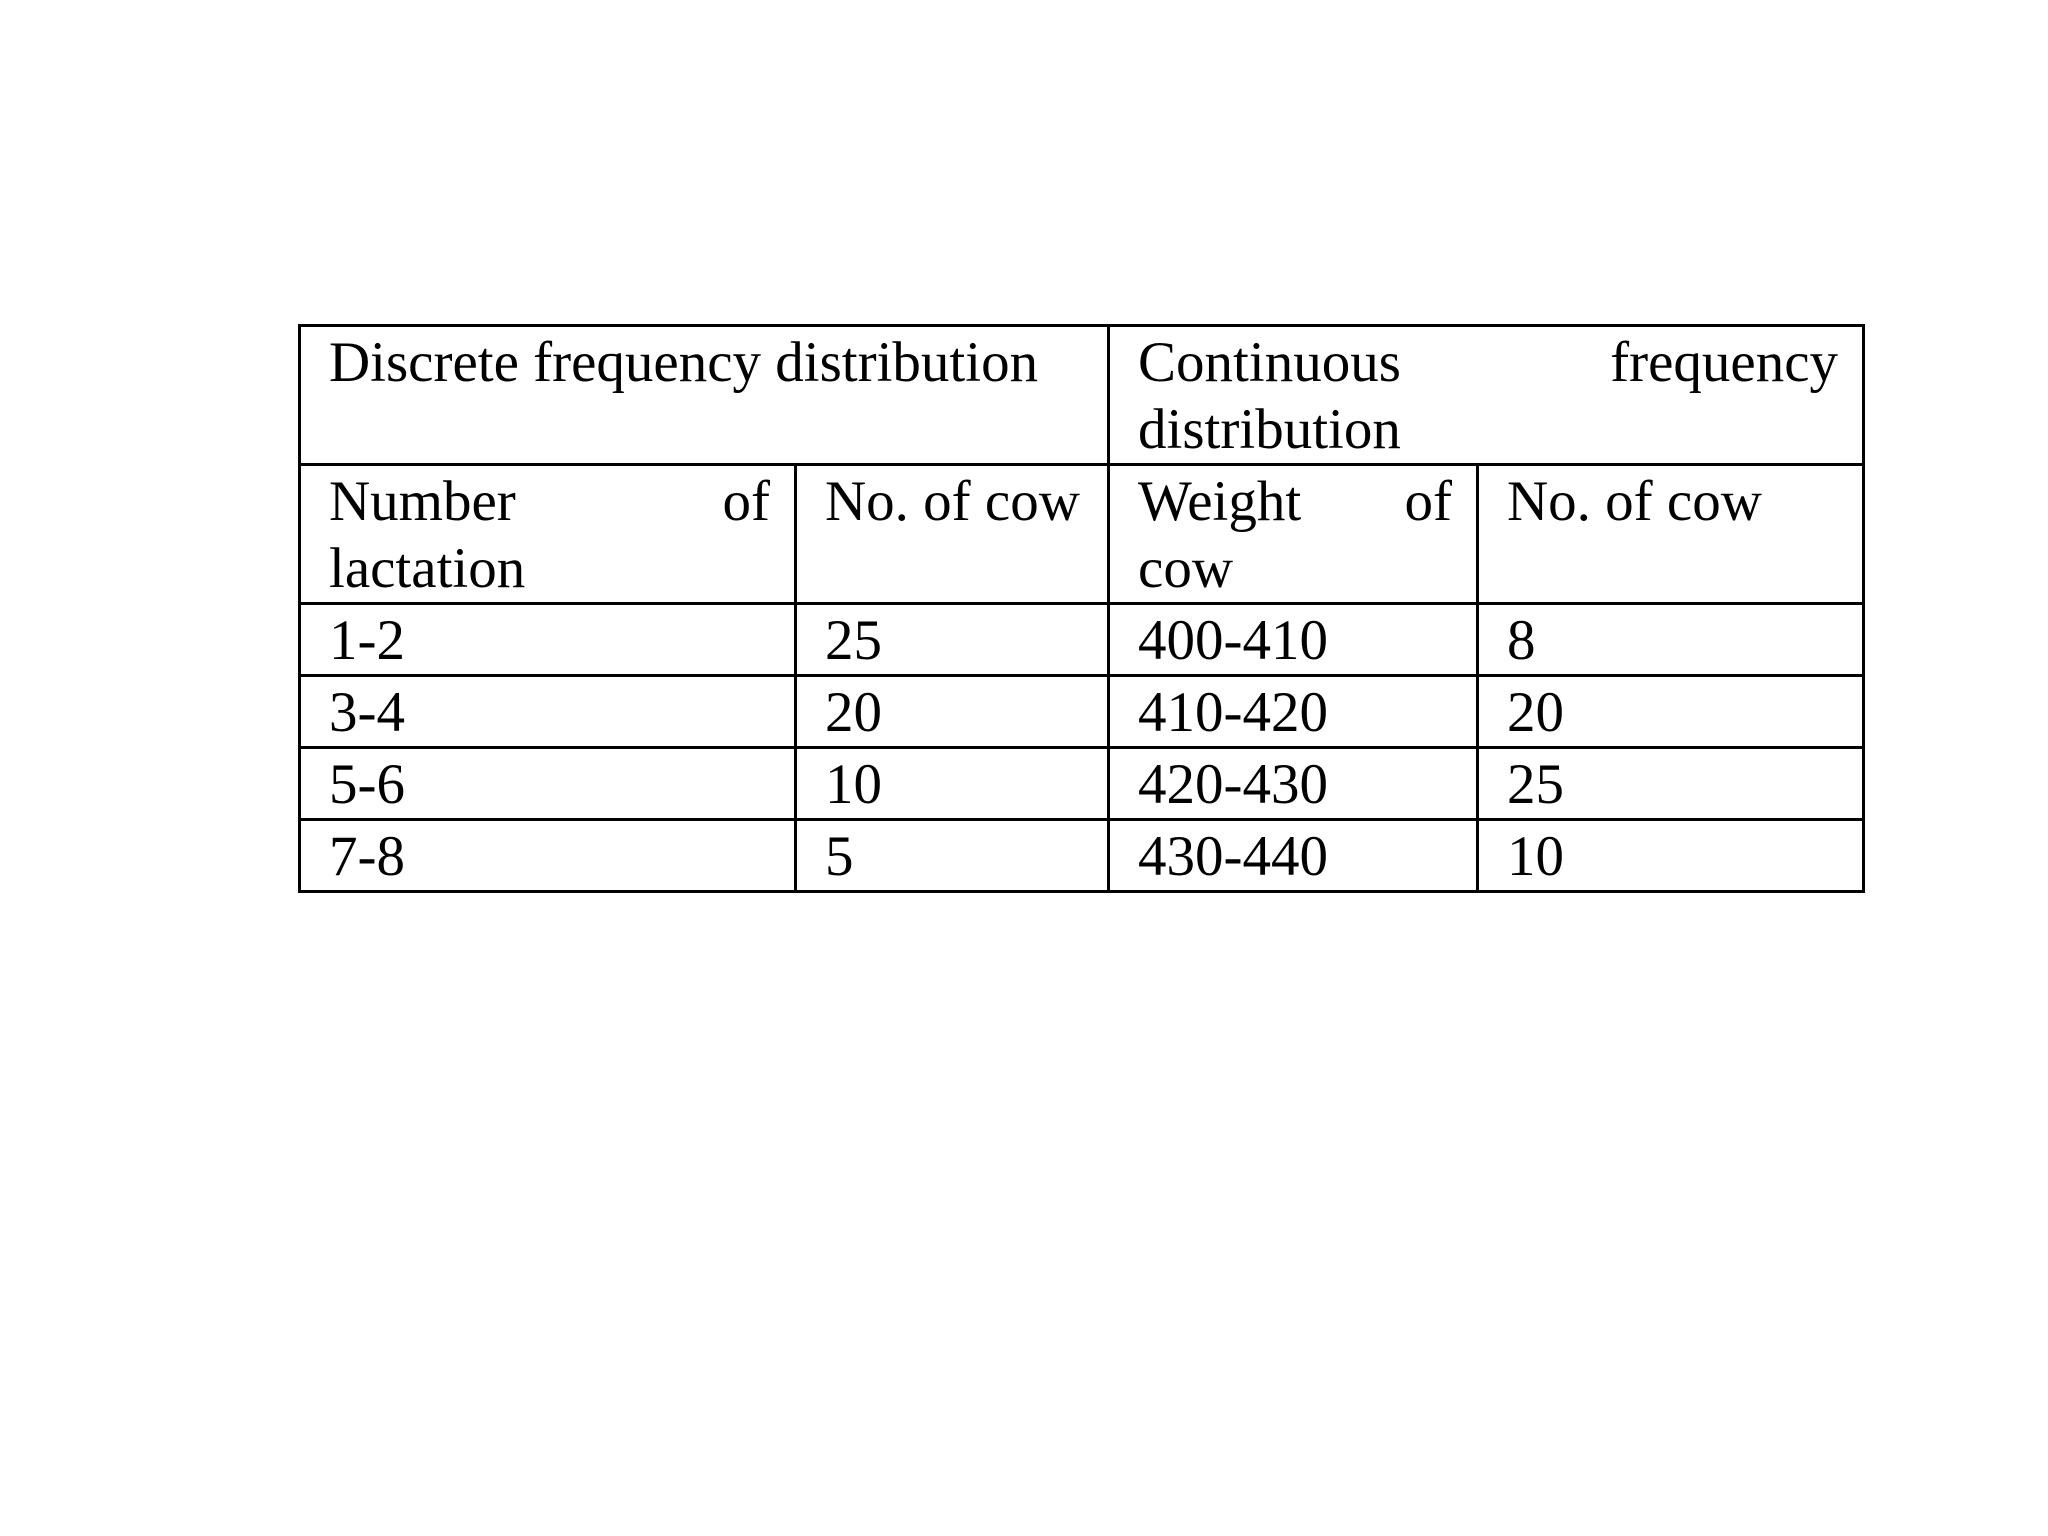 The image size is (2048, 1536). What do you see at coordinates (547, 711) in the screenshot?
I see `cell-lactation-range: 3-4` at bounding box center [547, 711].